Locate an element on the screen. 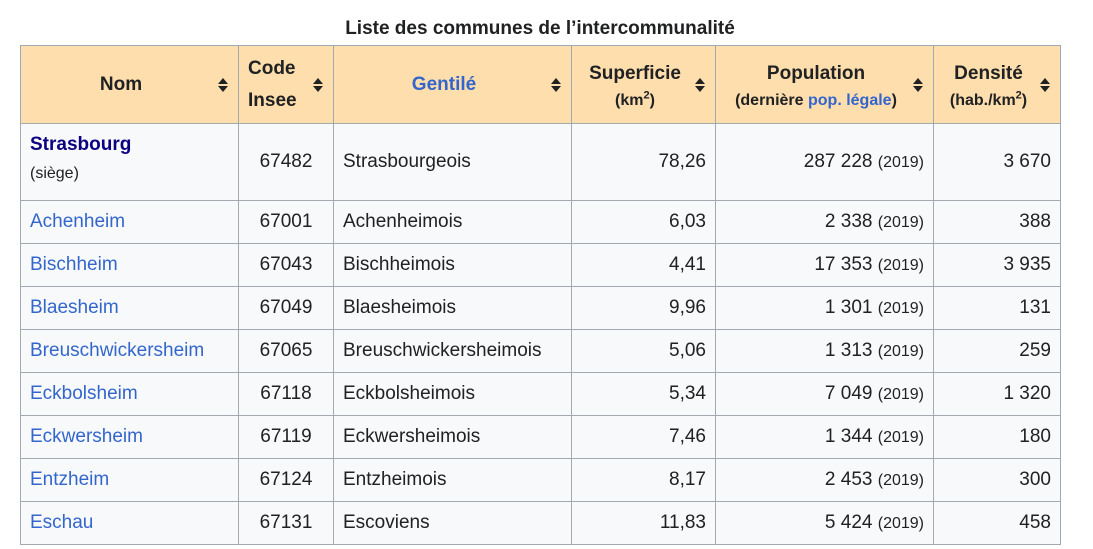  header-code-label-line2: Insee is located at coordinates (272, 100).